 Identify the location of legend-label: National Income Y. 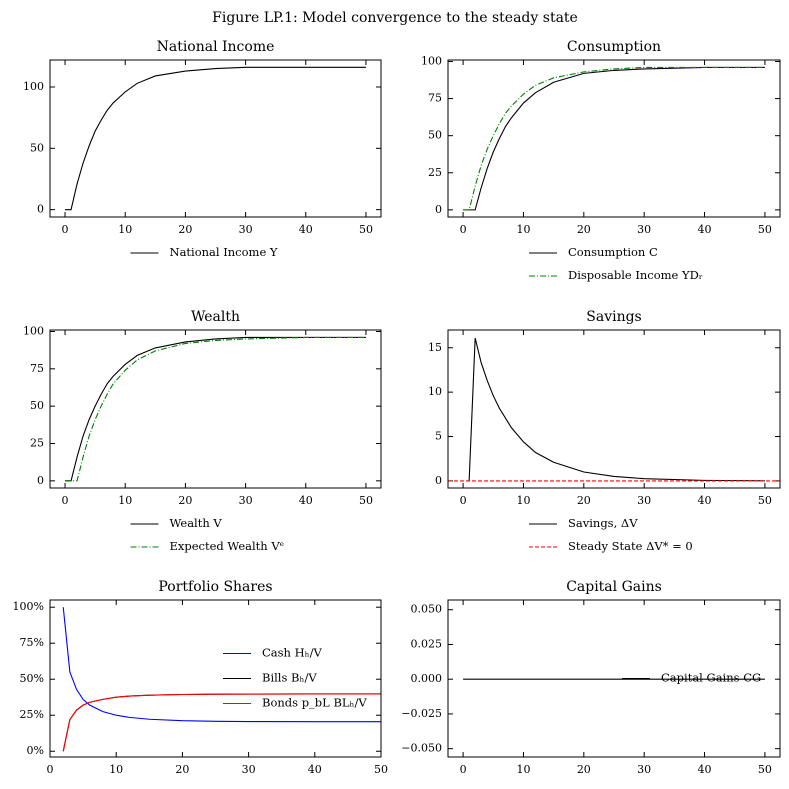
(224, 252).